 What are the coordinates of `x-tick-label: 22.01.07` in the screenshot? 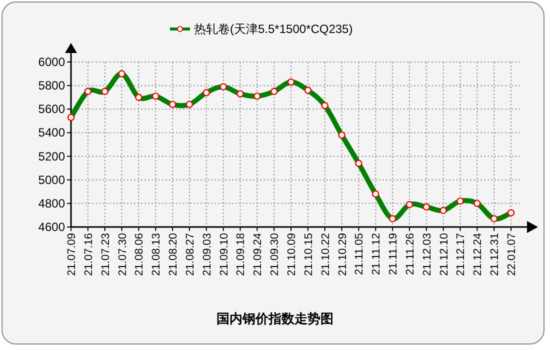 It's located at (512, 254).